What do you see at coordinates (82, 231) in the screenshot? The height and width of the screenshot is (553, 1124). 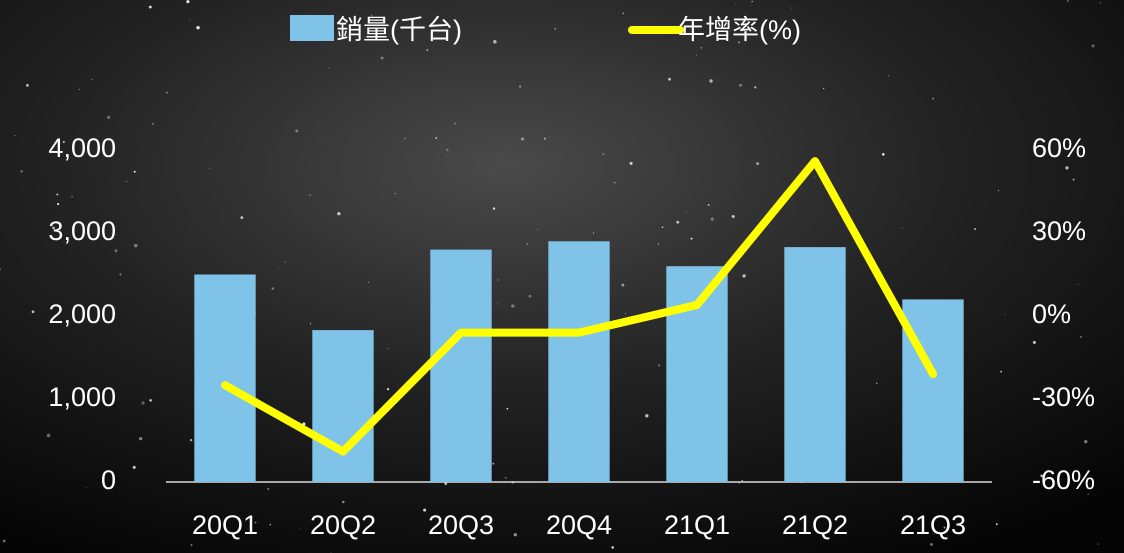 I see `y-tick-label: 3,000` at bounding box center [82, 231].